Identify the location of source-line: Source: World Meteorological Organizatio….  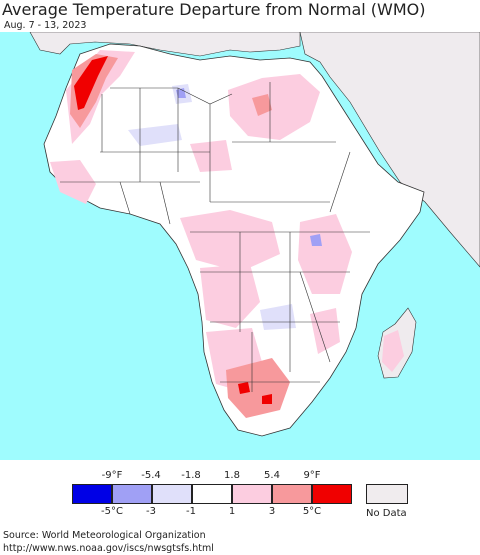
(104, 535).